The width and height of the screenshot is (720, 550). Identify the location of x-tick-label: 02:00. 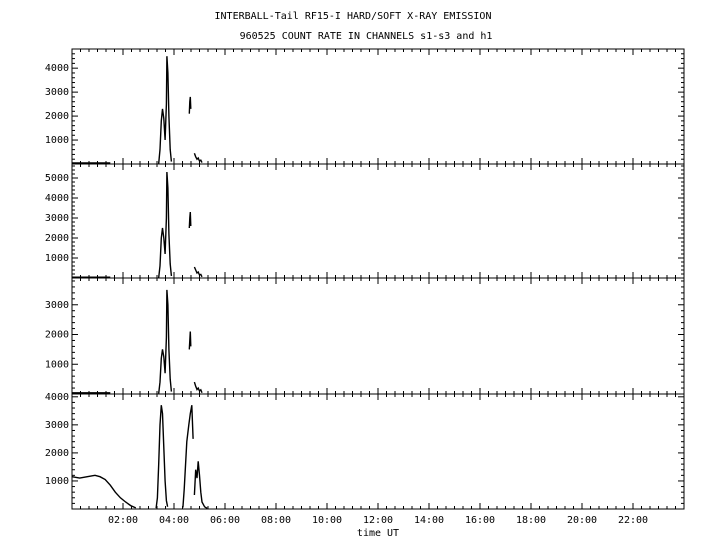
(123, 520).